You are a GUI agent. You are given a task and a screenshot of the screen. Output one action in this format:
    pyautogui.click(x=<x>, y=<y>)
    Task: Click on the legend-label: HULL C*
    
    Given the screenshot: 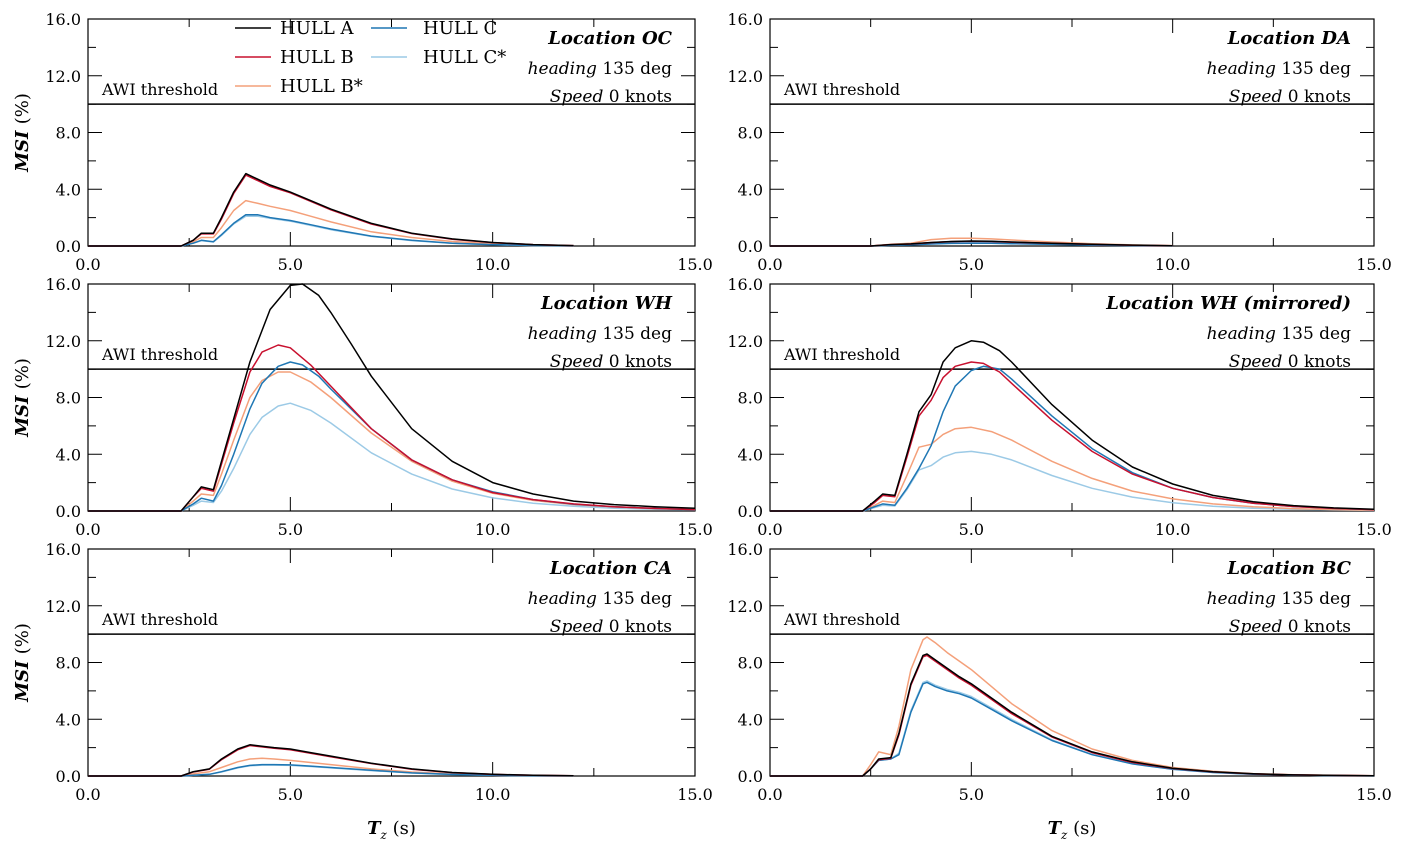 What is the action you would take?
    pyautogui.click(x=464, y=57)
    